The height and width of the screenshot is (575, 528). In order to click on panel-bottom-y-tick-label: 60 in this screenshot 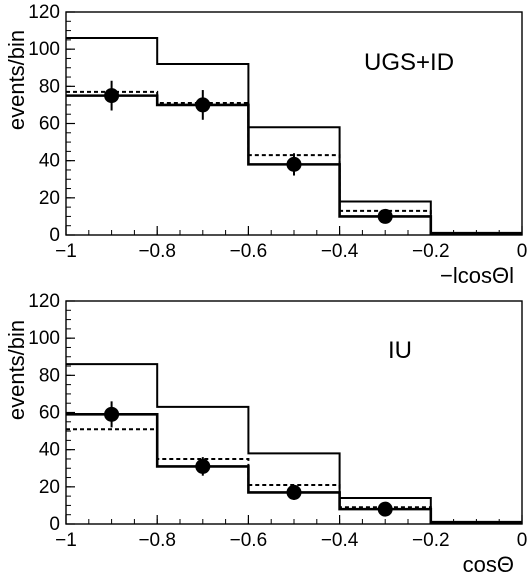, I will do `click(49, 413)`.